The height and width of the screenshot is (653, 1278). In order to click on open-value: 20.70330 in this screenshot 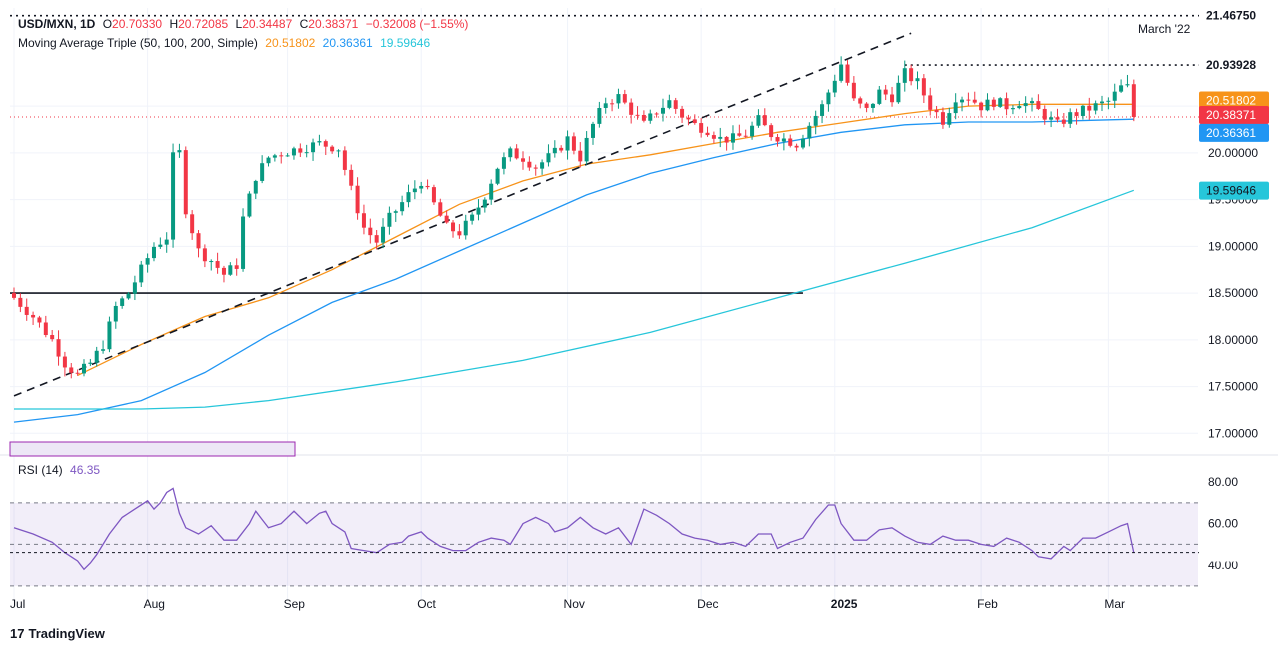, I will do `click(137, 24)`.